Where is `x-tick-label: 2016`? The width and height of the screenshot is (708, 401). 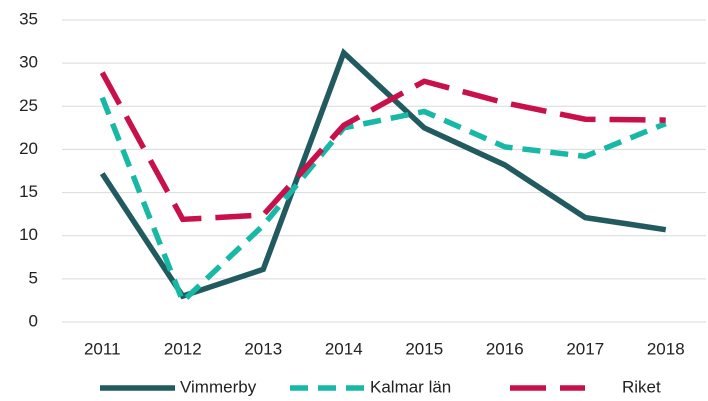 x-tick-label: 2016 is located at coordinates (505, 348).